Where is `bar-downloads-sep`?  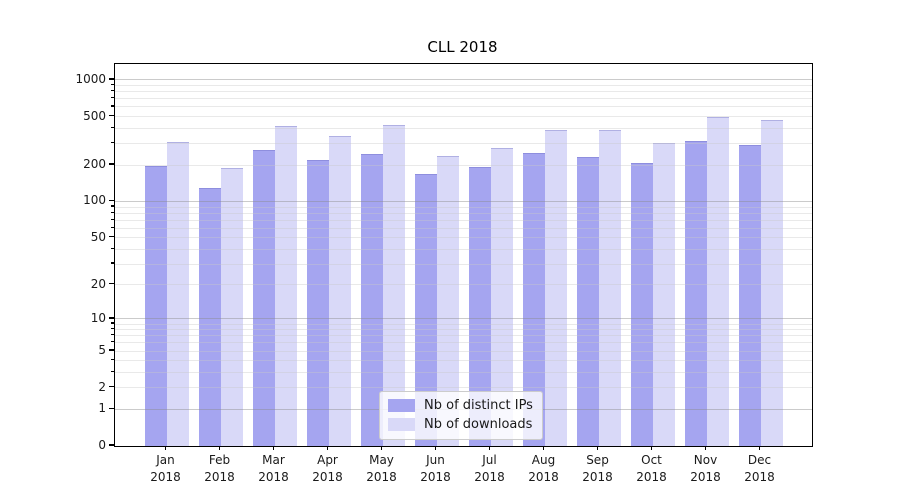 bar-downloads-sep is located at coordinates (609, 288).